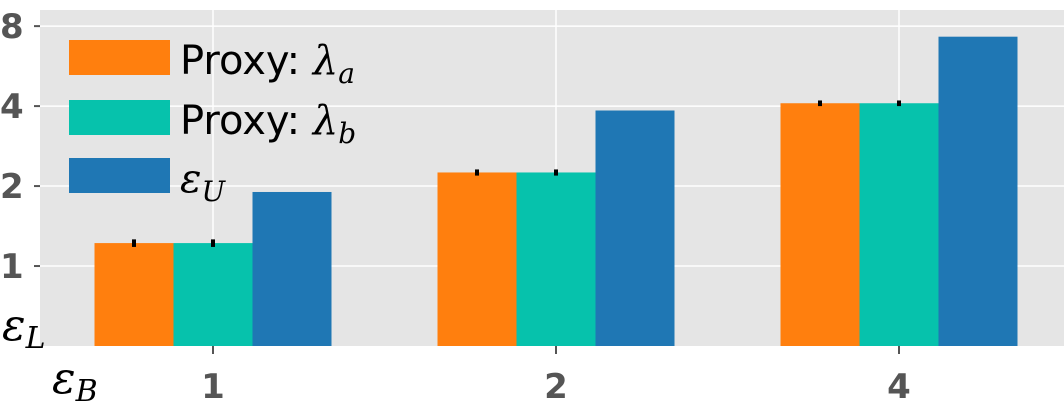  I want to click on x-tick-label: 1, so click(213, 387).